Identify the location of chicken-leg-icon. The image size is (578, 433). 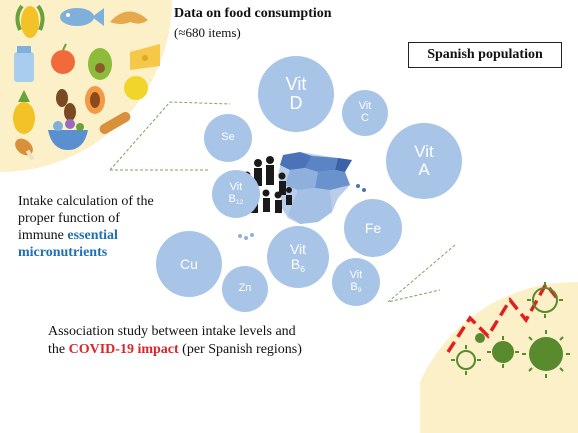
(25, 149).